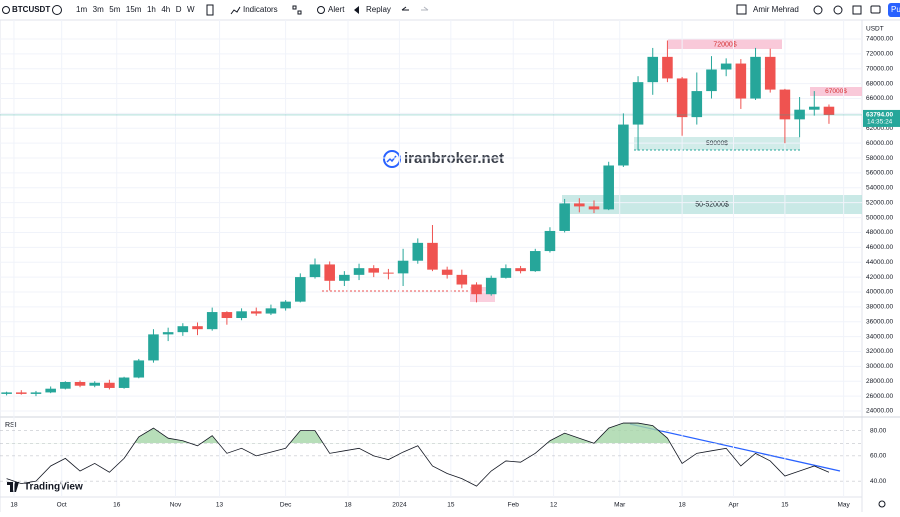  What do you see at coordinates (294, 7) in the screenshot?
I see `layouts-button` at bounding box center [294, 7].